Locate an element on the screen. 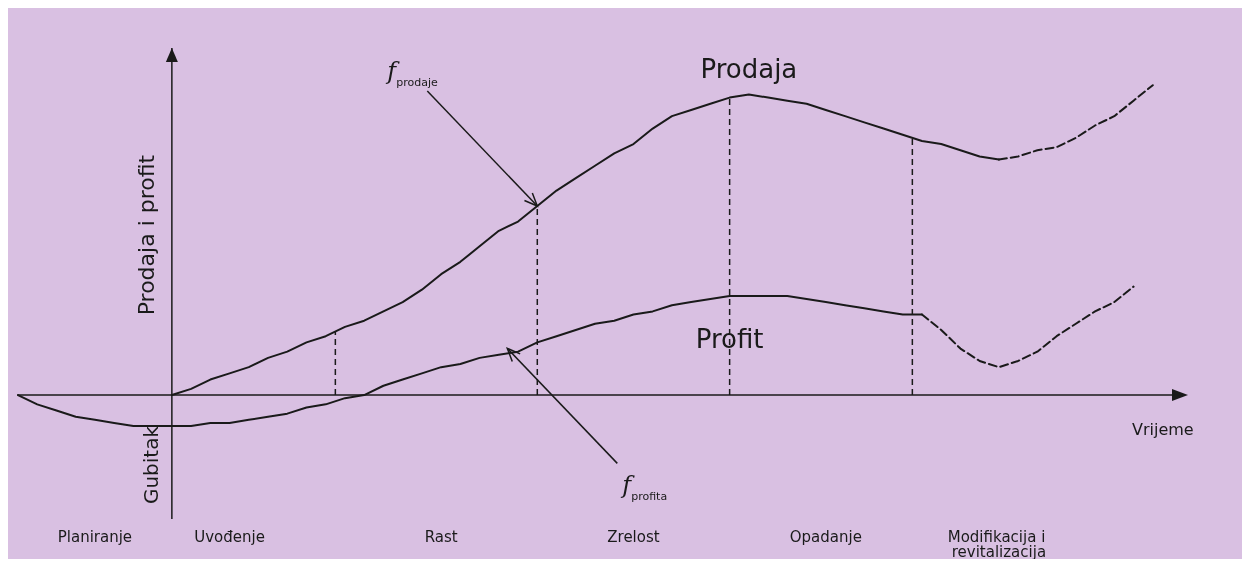 Image resolution: width=1250 pixels, height=567 pixels. y-axis-title: Prodaja i profit is located at coordinates (146, 235).